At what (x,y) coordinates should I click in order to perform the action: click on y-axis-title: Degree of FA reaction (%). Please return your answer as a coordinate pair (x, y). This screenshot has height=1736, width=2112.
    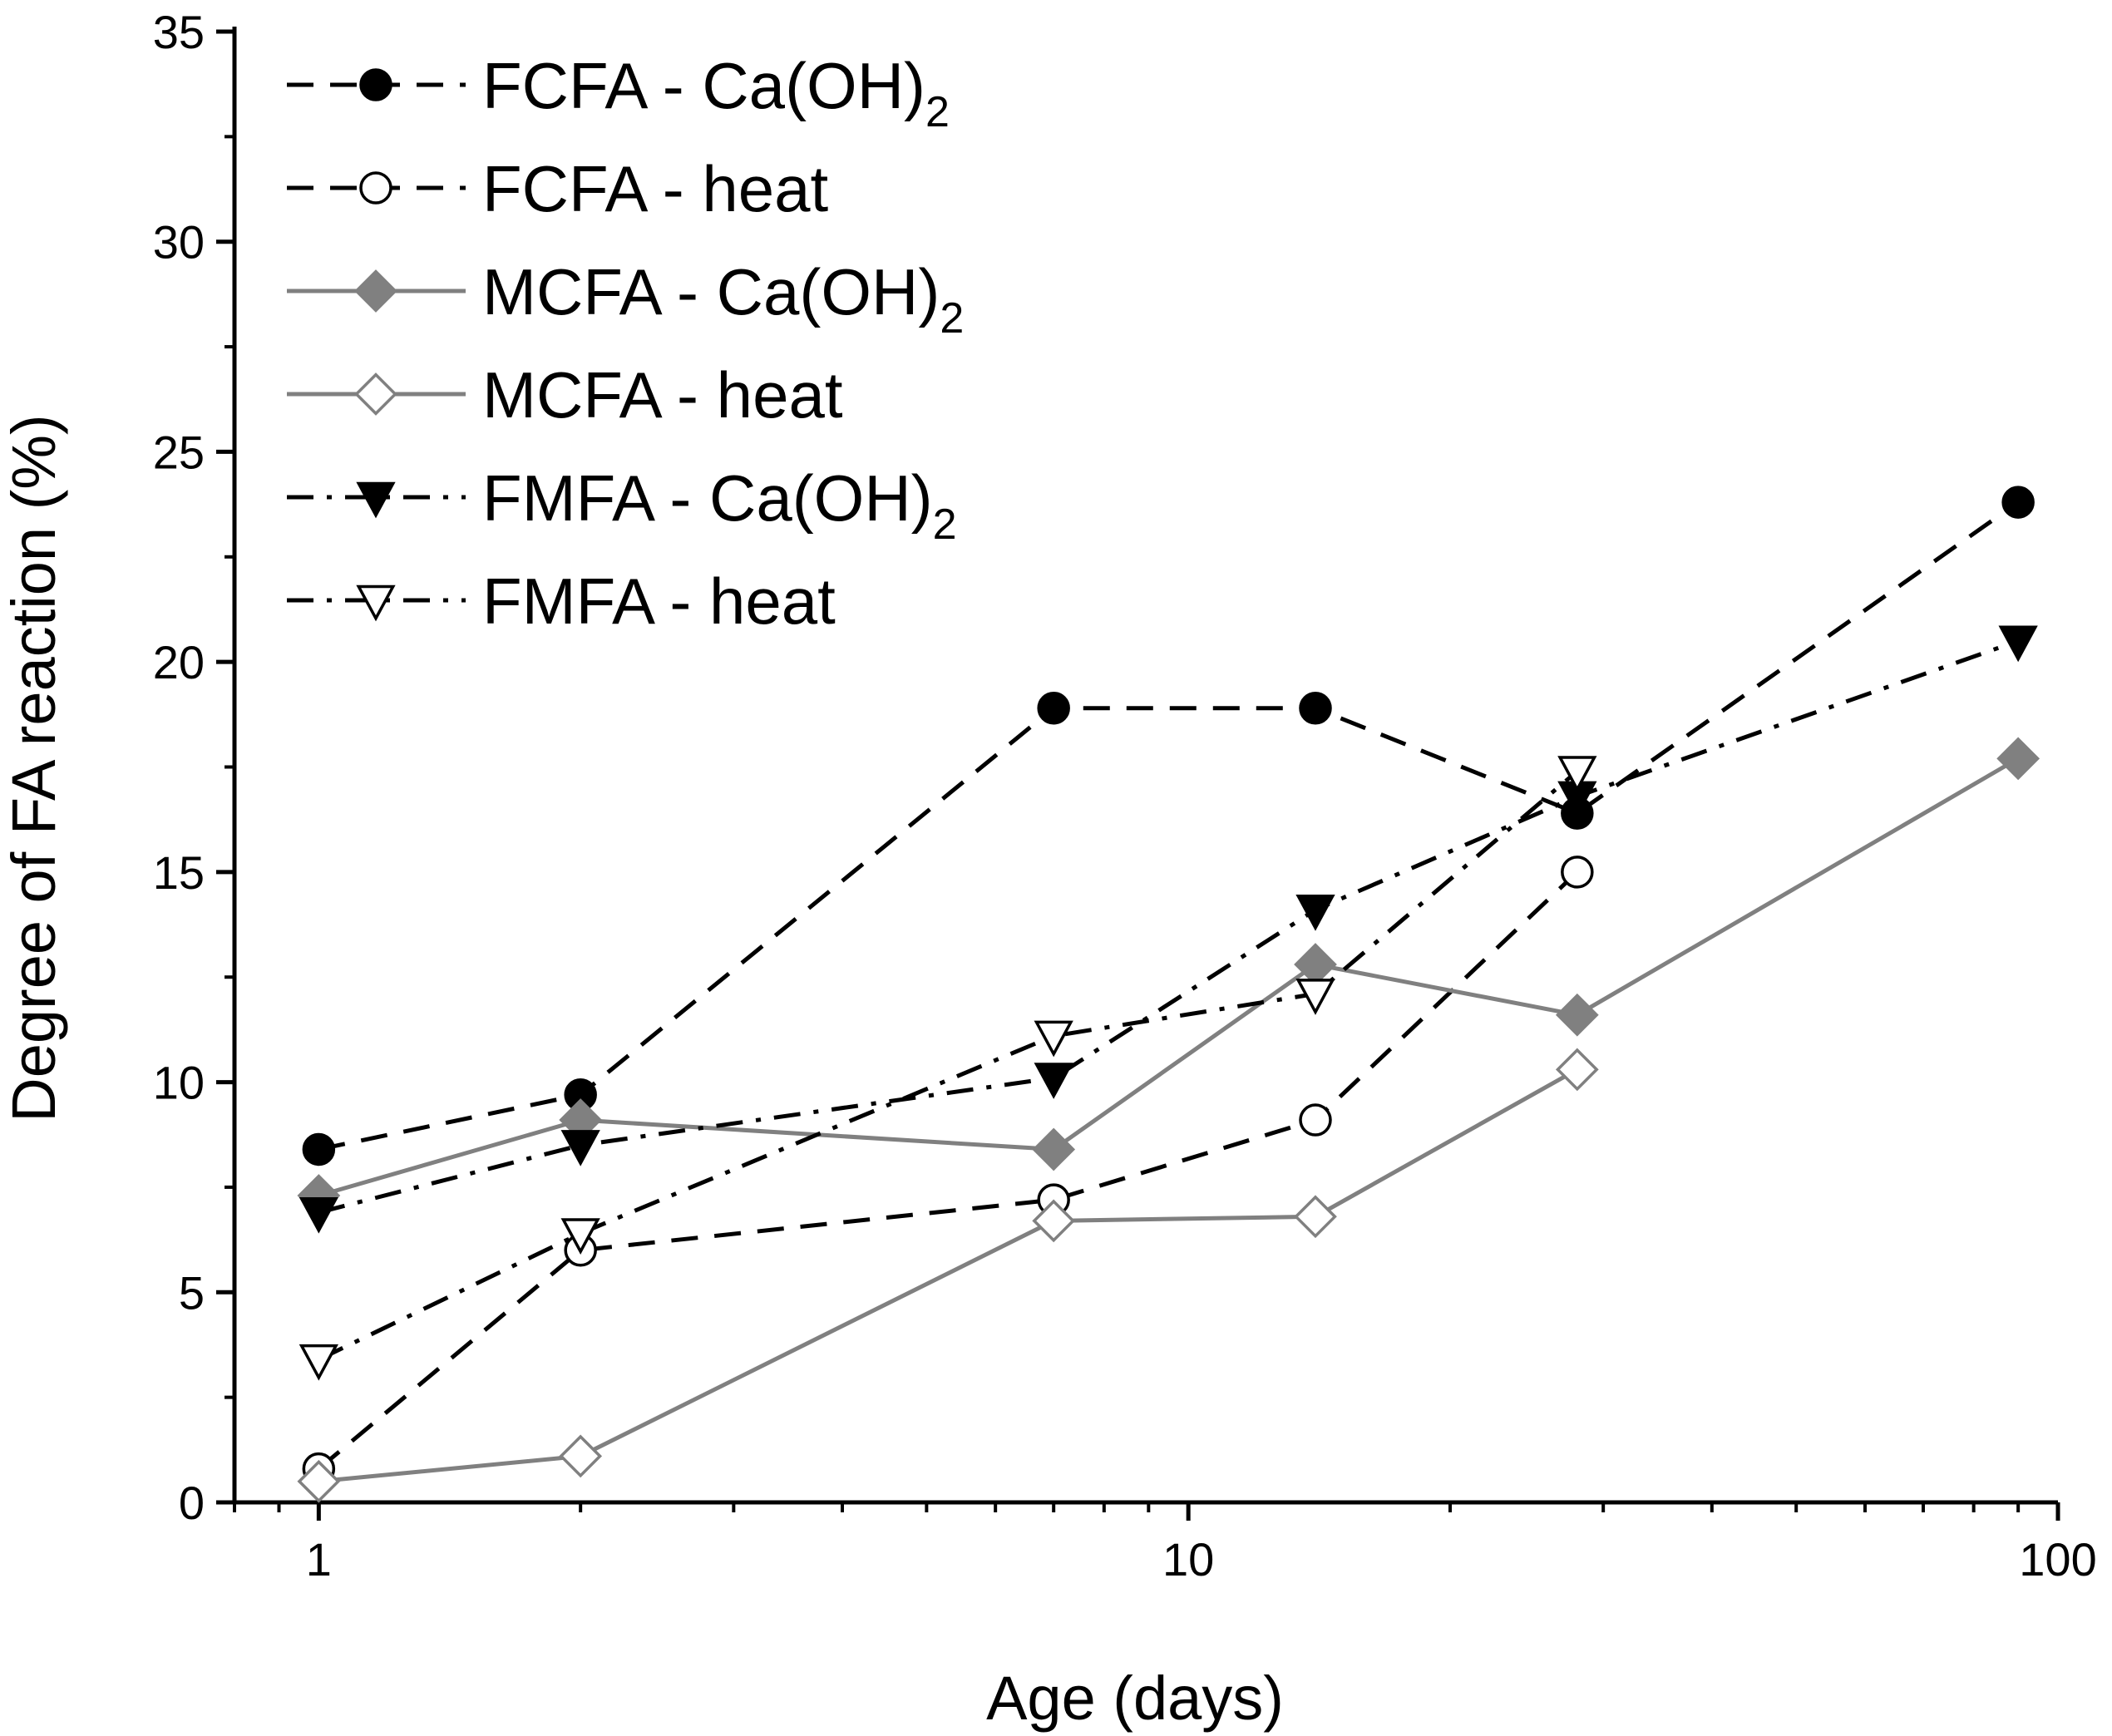
    Looking at the image, I should click on (34, 768).